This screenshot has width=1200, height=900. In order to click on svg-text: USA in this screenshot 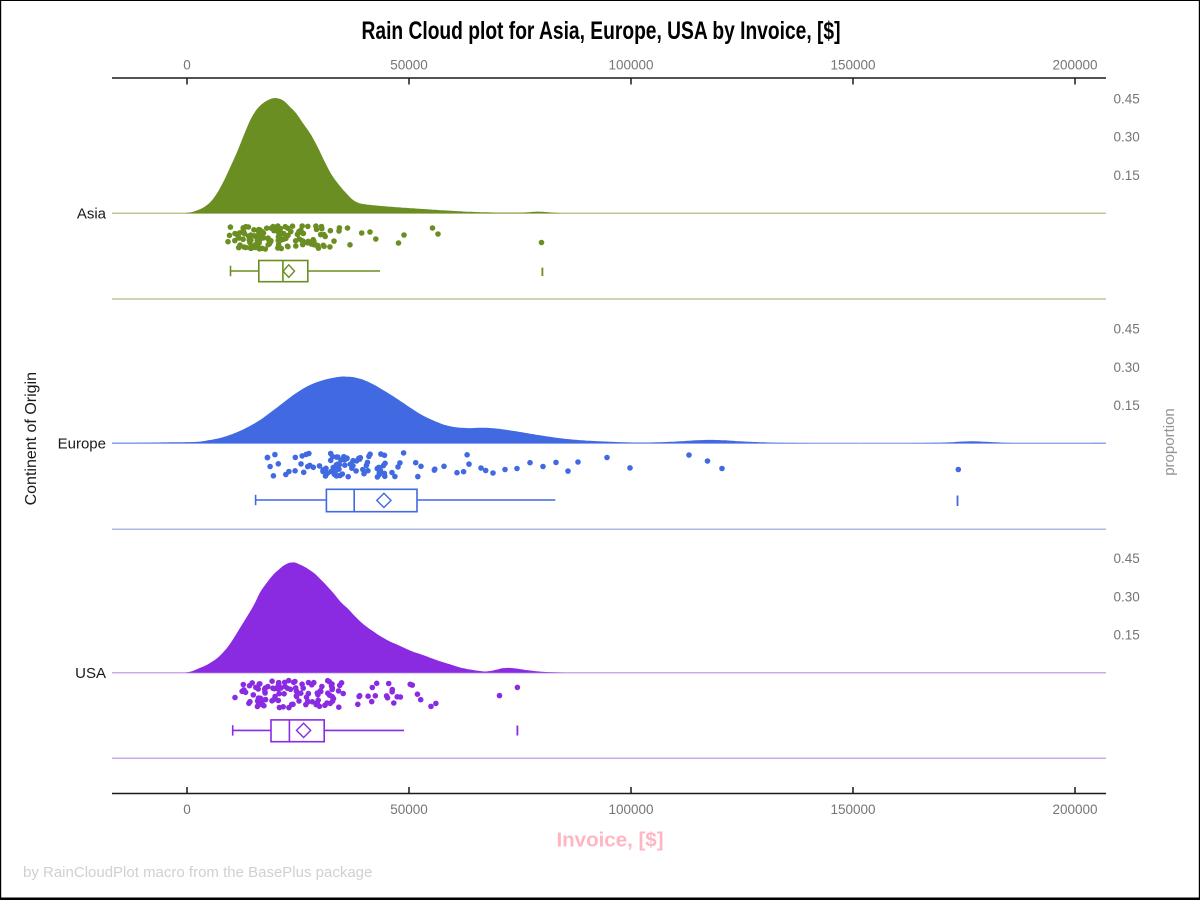, I will do `click(90, 673)`.